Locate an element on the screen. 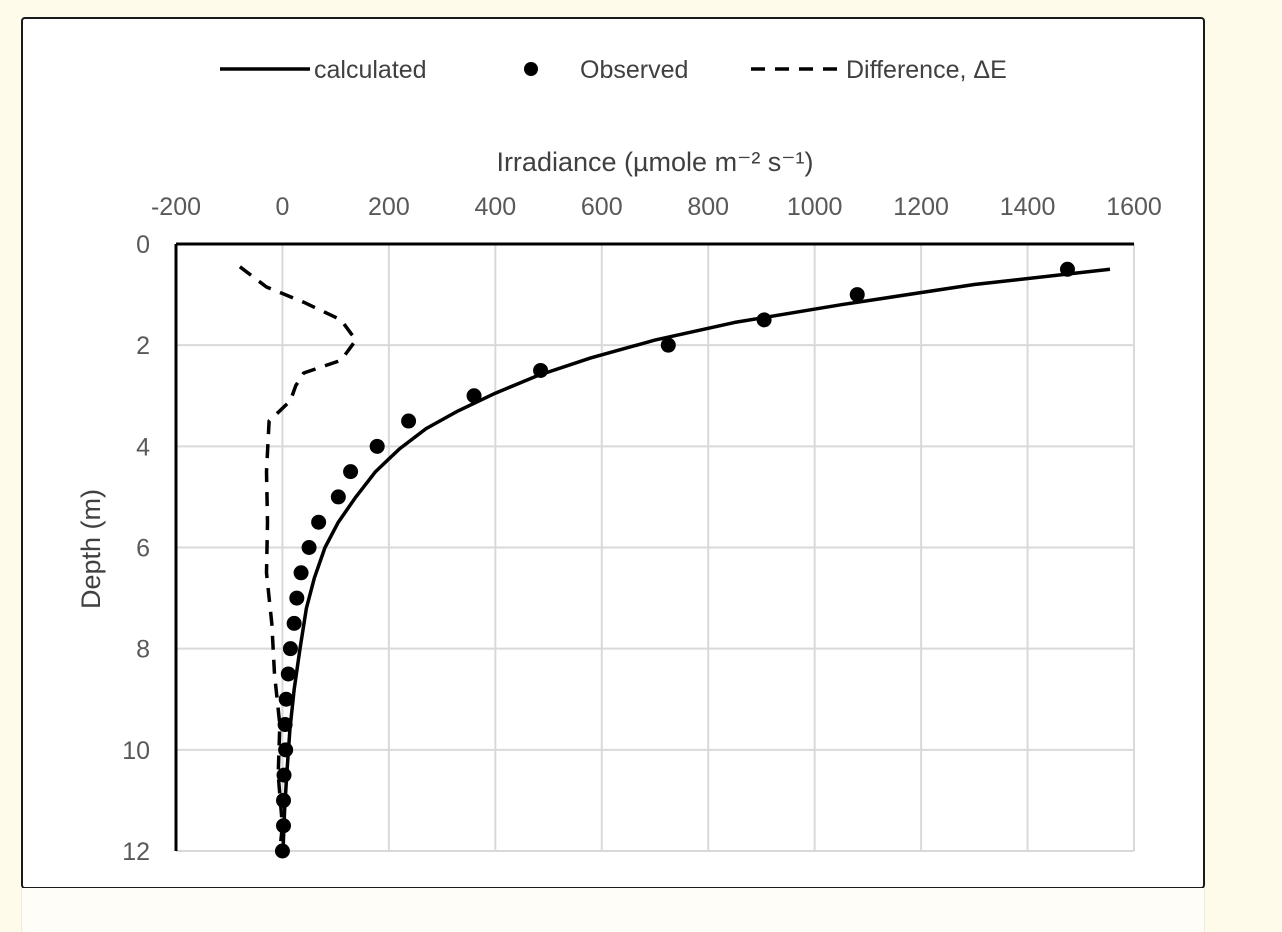 The width and height of the screenshot is (1282, 932). x-tick-label: -200 is located at coordinates (176, 207).